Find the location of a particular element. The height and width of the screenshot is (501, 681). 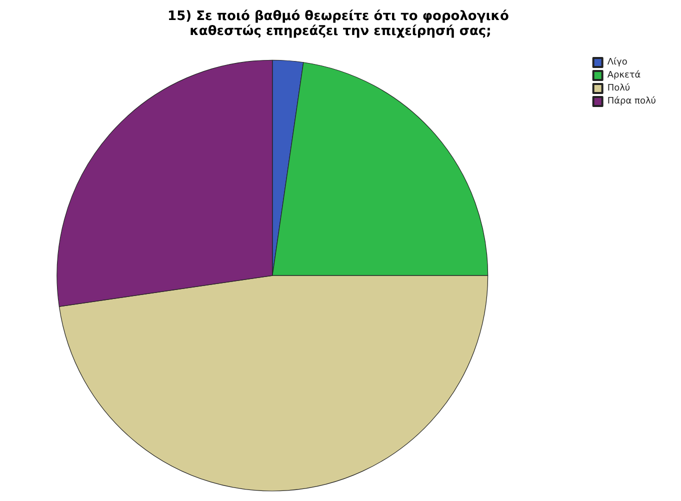

legend-label: Αρκετά is located at coordinates (624, 75).